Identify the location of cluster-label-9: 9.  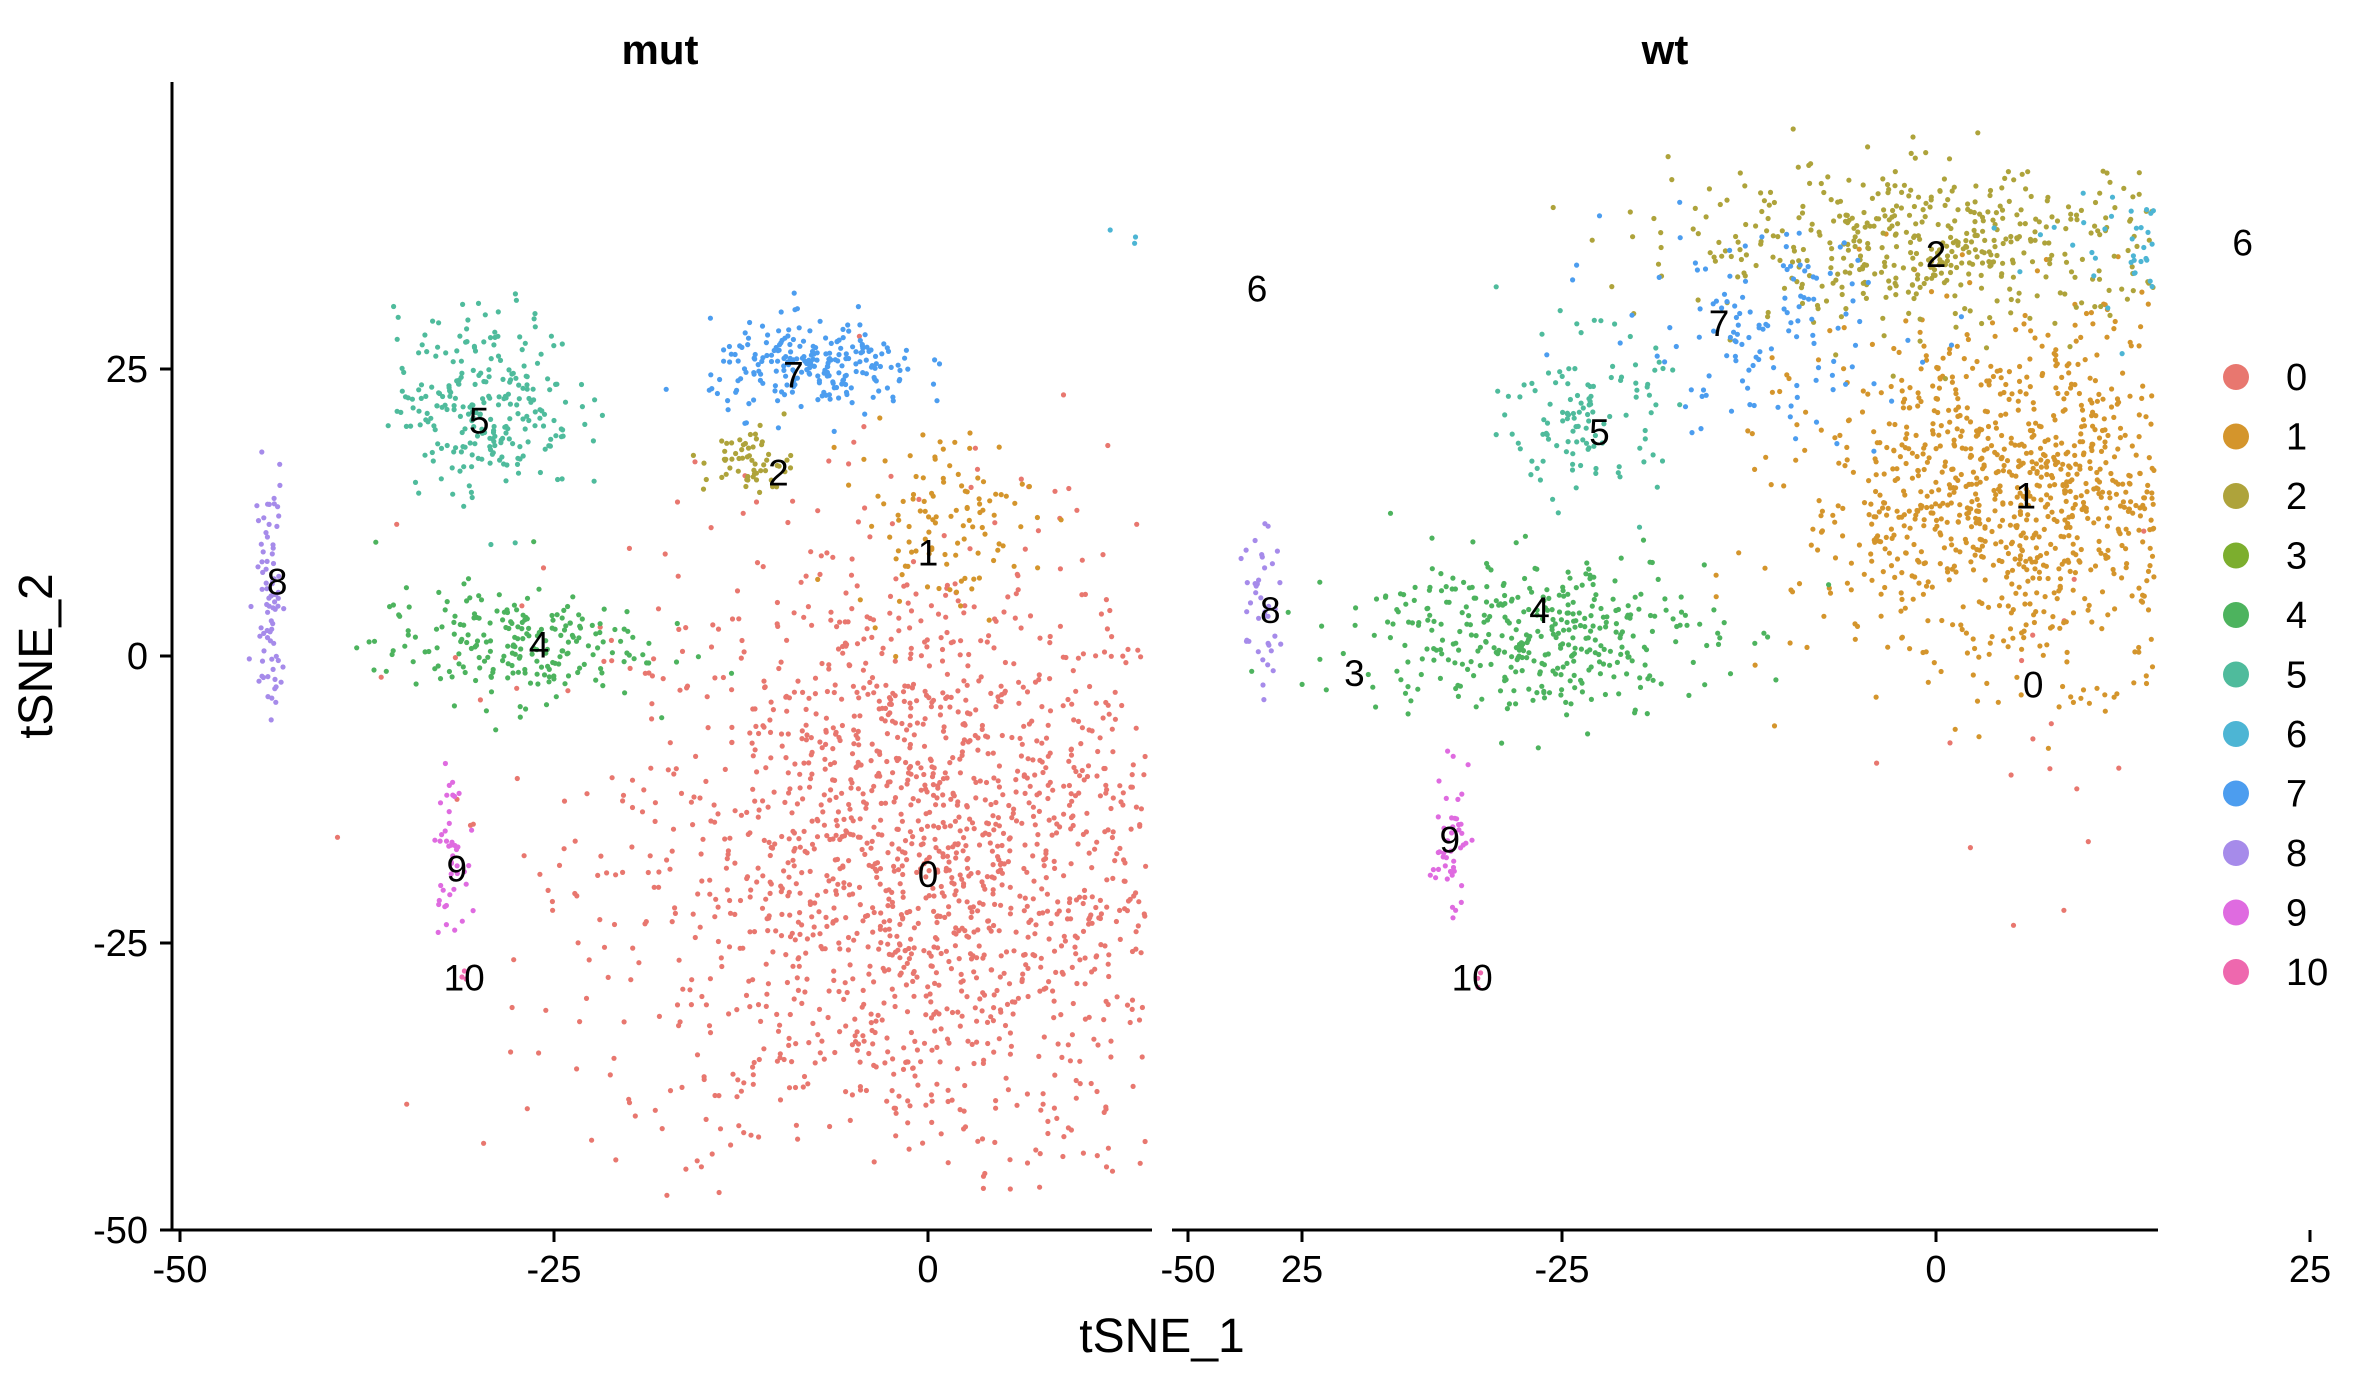
(457, 868).